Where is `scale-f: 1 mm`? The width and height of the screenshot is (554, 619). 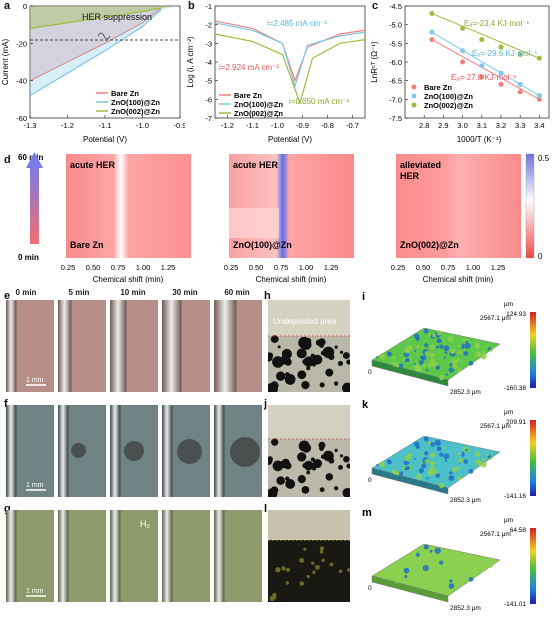 scale-f: 1 mm is located at coordinates (35, 485).